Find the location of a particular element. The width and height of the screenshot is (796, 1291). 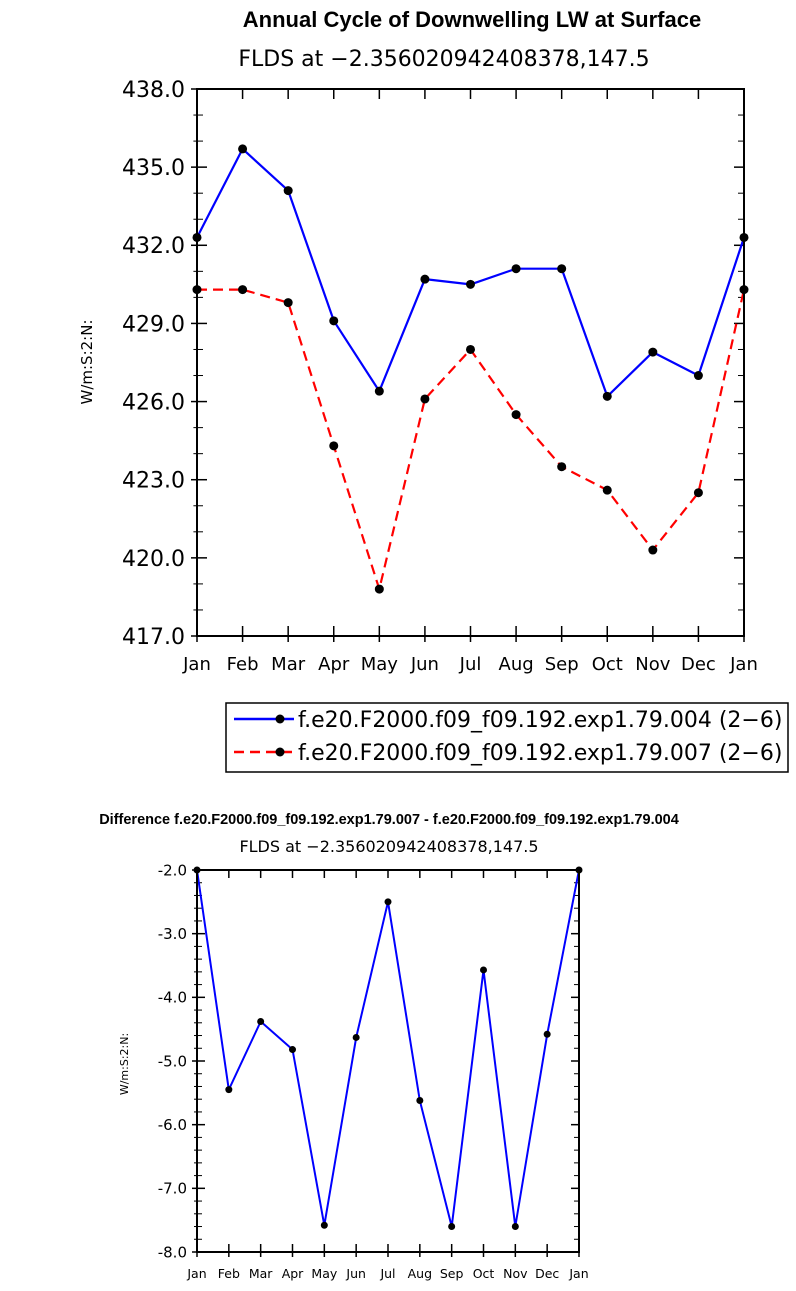

y-tick-label: 423.0 is located at coordinates (153, 481).